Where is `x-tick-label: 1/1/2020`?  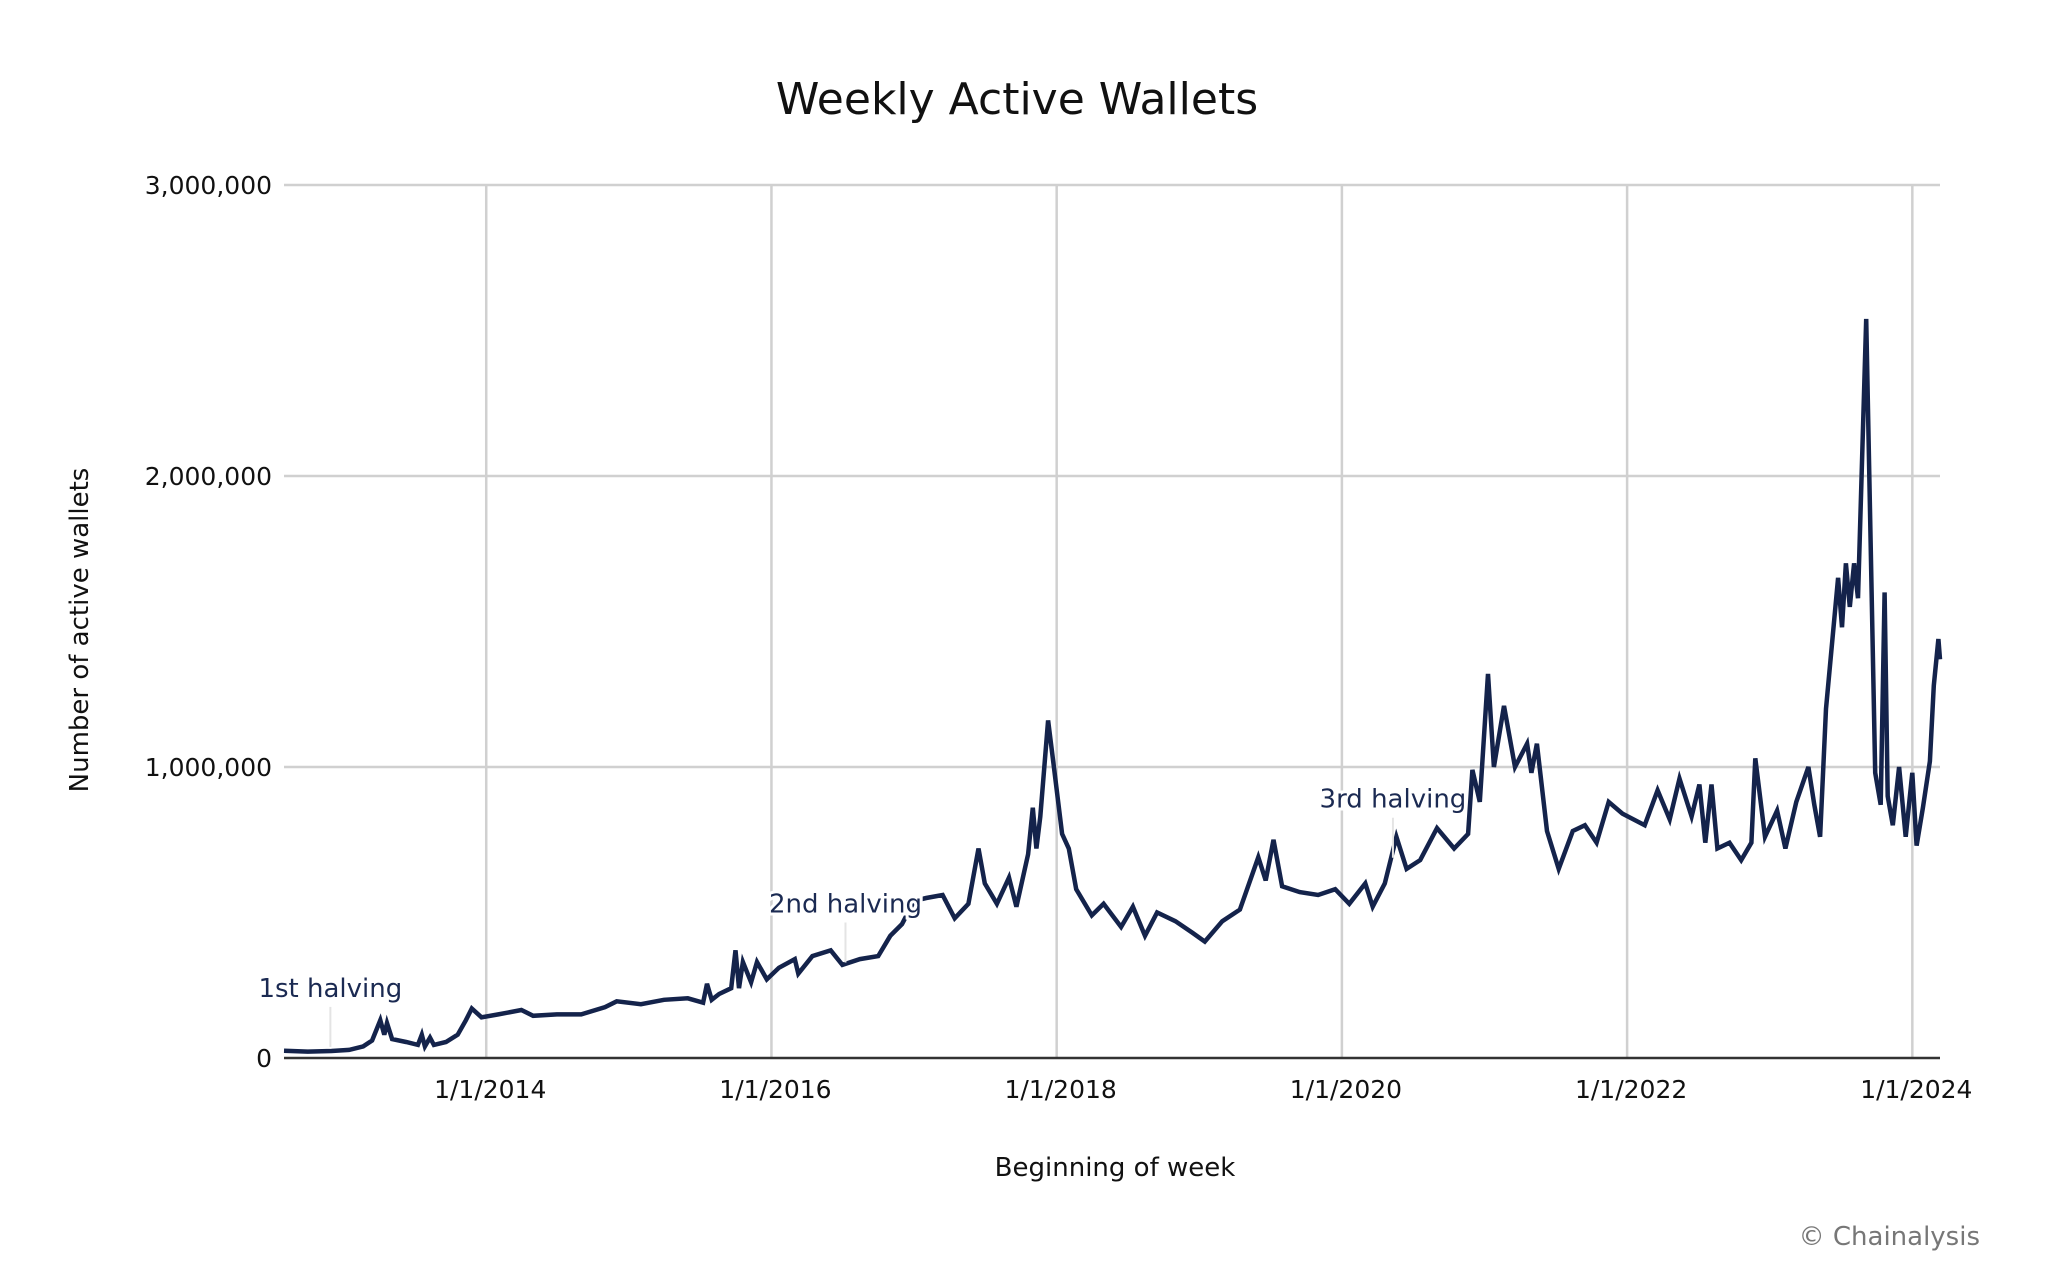 x-tick-label: 1/1/2020 is located at coordinates (1346, 1089).